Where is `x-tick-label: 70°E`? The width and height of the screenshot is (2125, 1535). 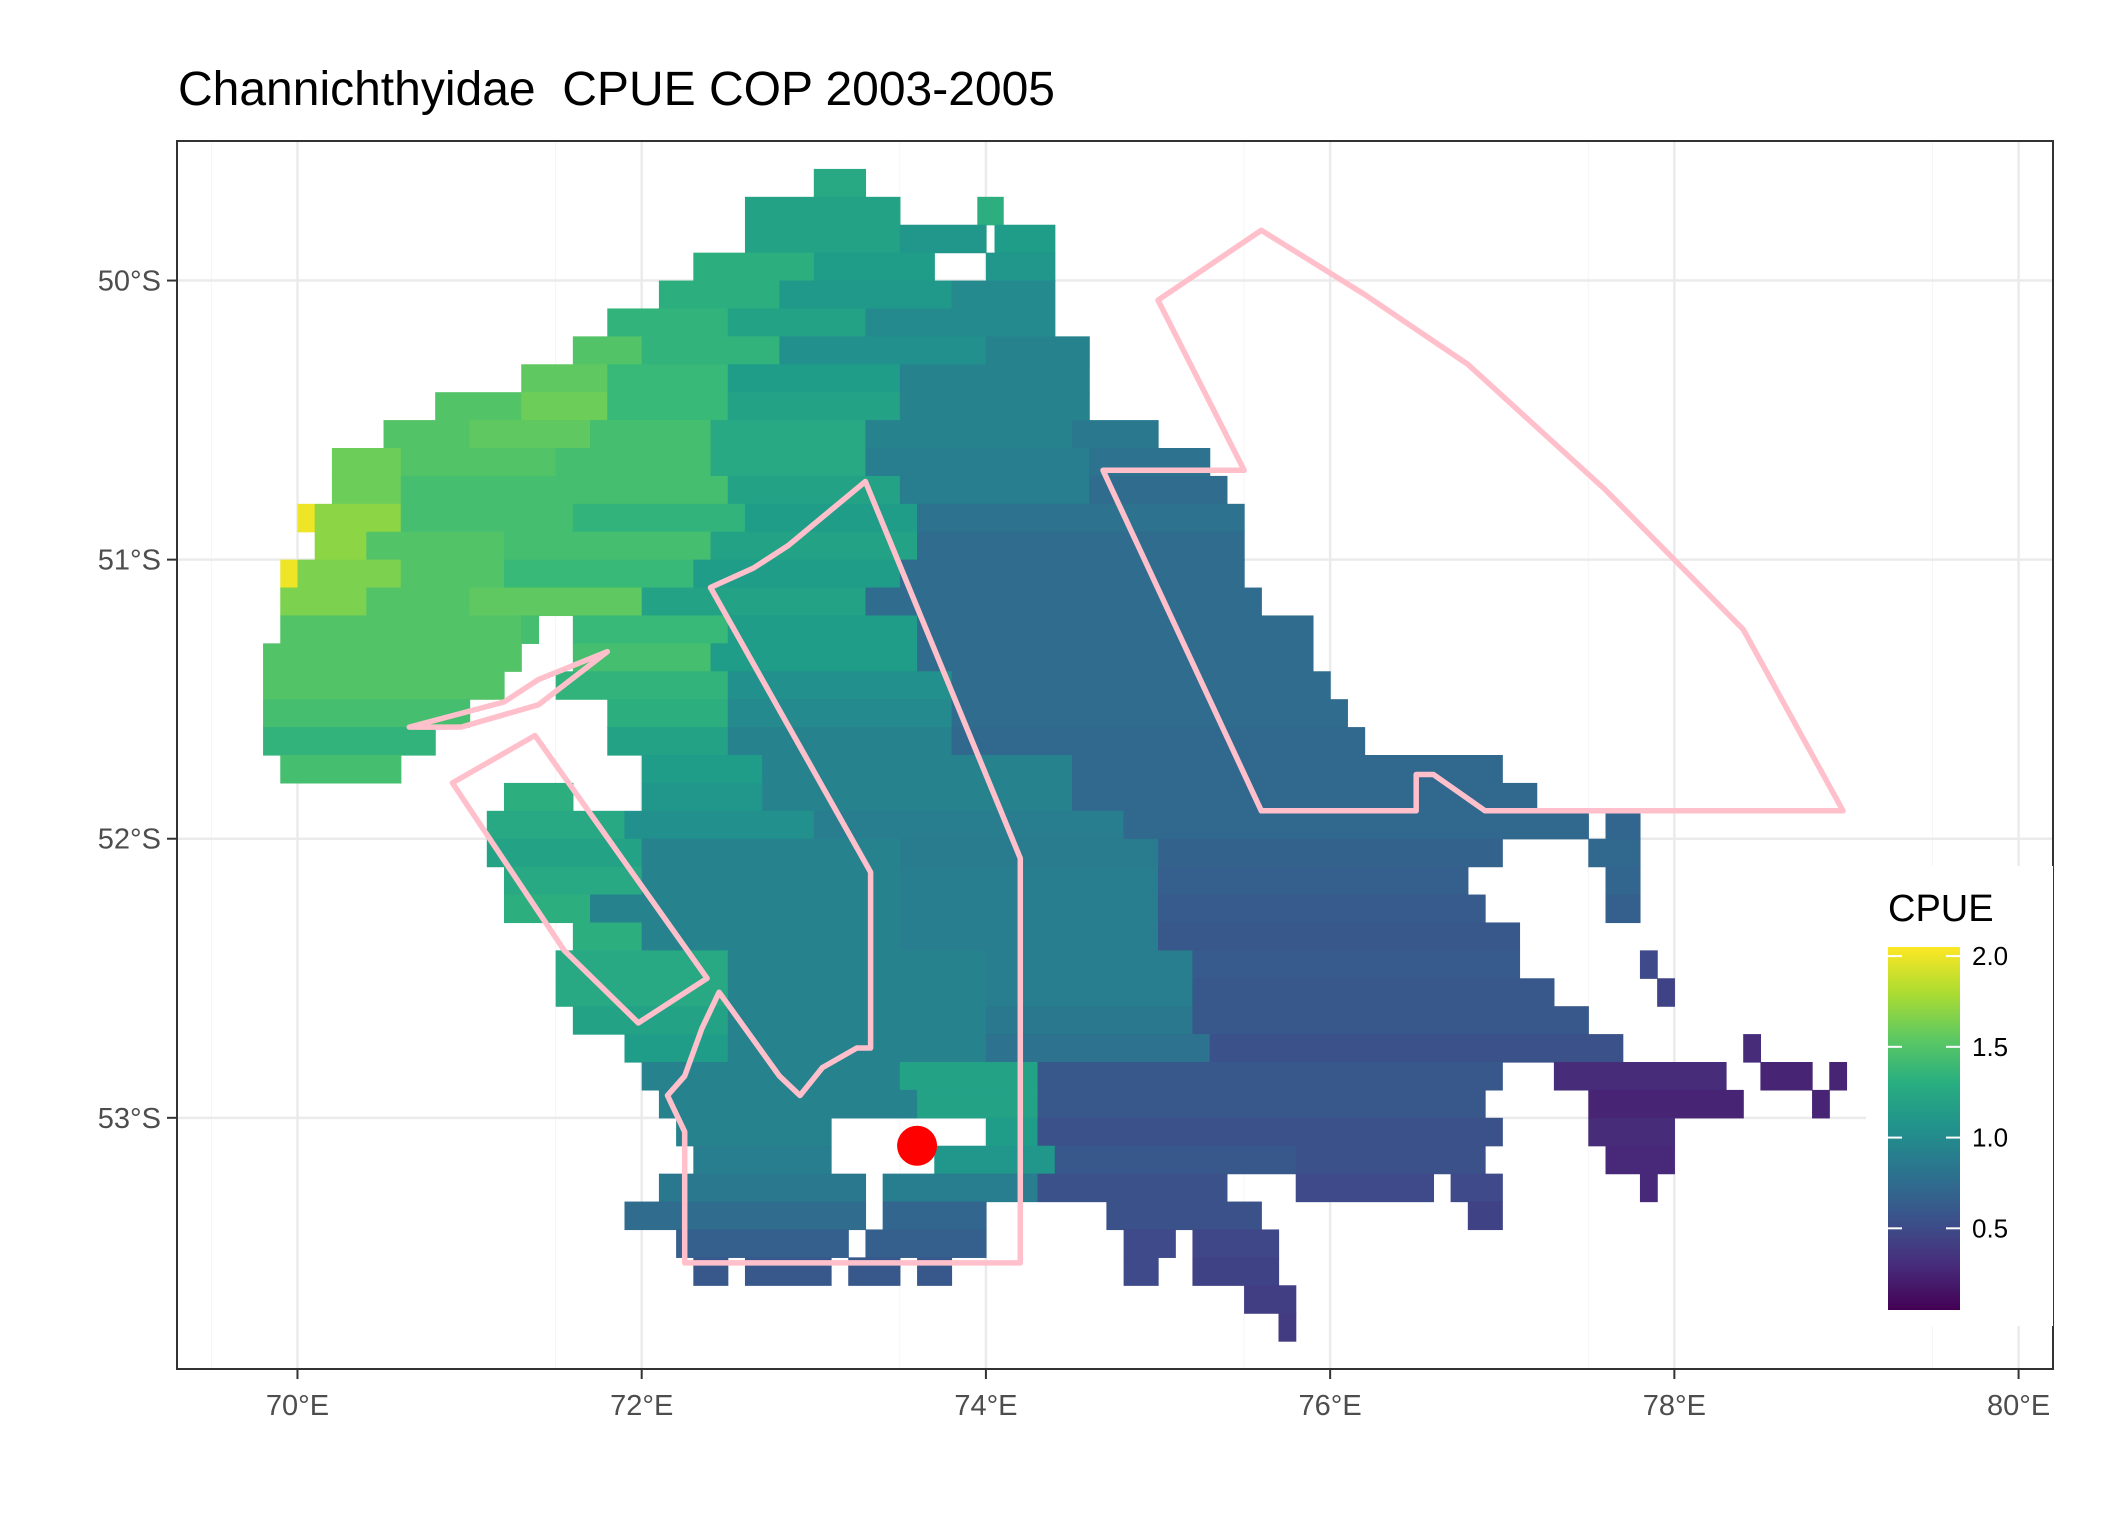
x-tick-label: 70°E is located at coordinates (297, 1406).